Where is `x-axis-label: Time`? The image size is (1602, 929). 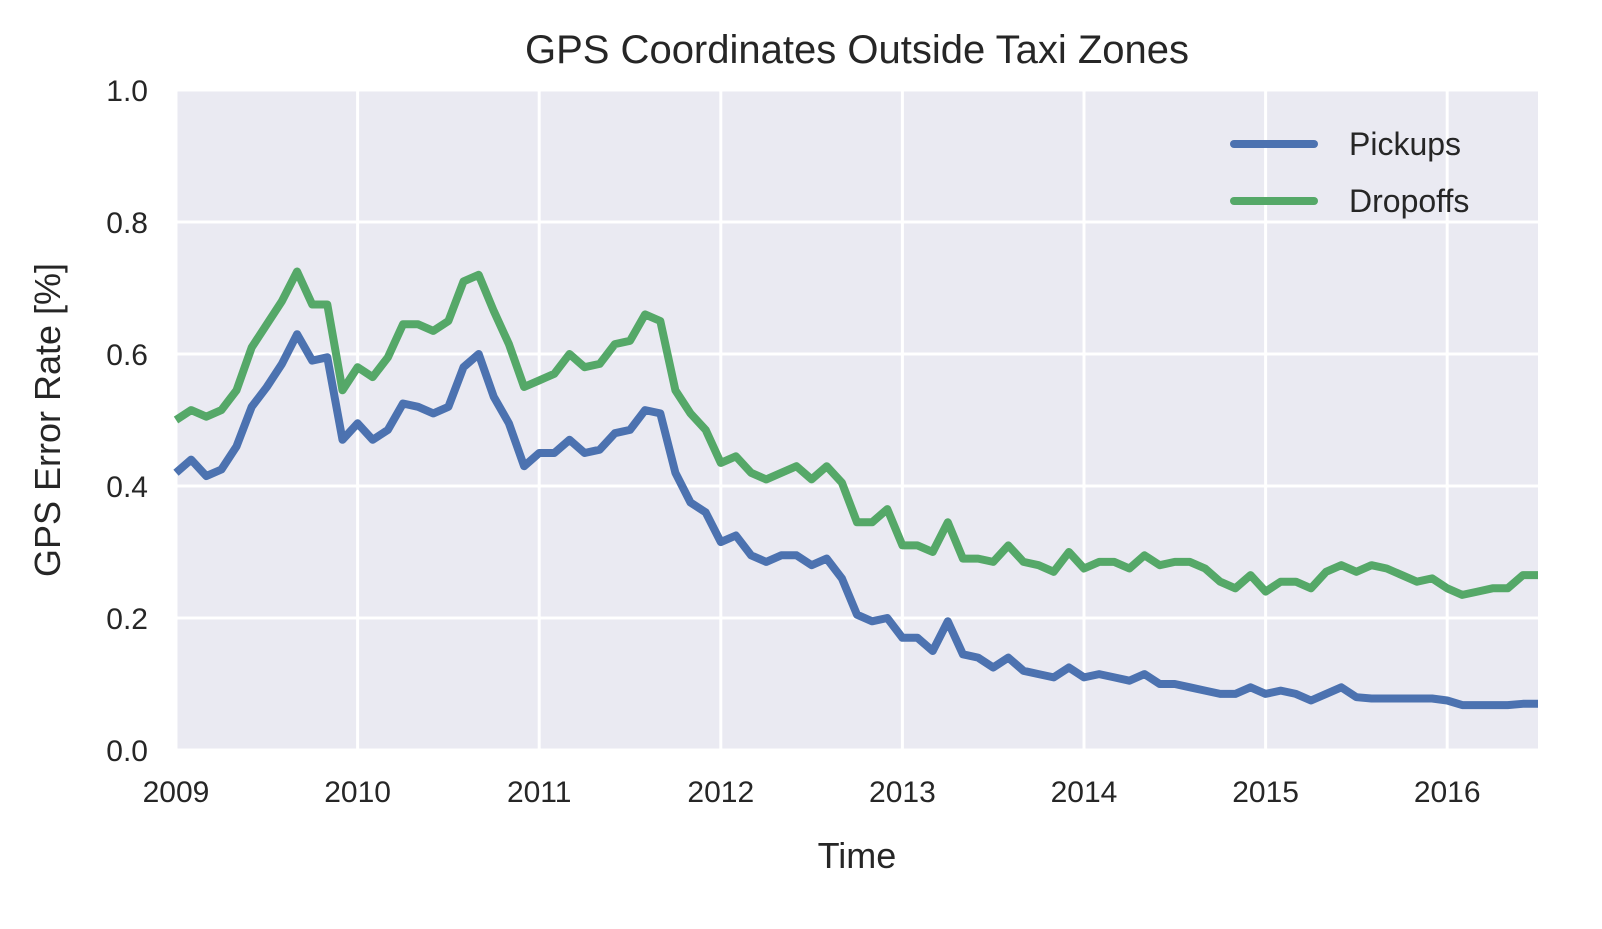
x-axis-label: Time is located at coordinates (857, 855).